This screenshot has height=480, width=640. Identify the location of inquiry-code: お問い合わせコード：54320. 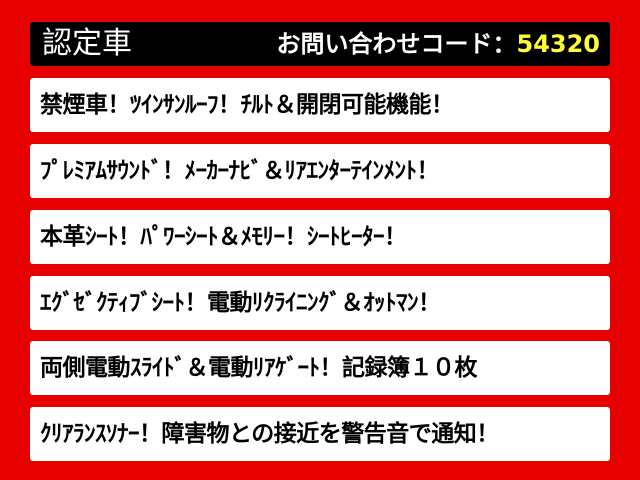
(439, 44).